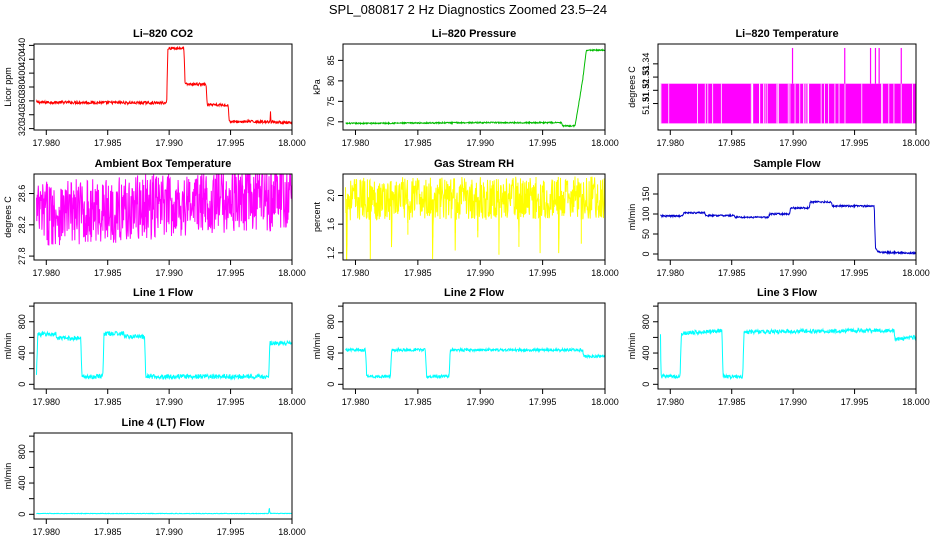 This screenshot has height=540, width=936. Describe the element at coordinates (646, 77) in the screenshot. I see `y-tick-label: 51.33` at that location.